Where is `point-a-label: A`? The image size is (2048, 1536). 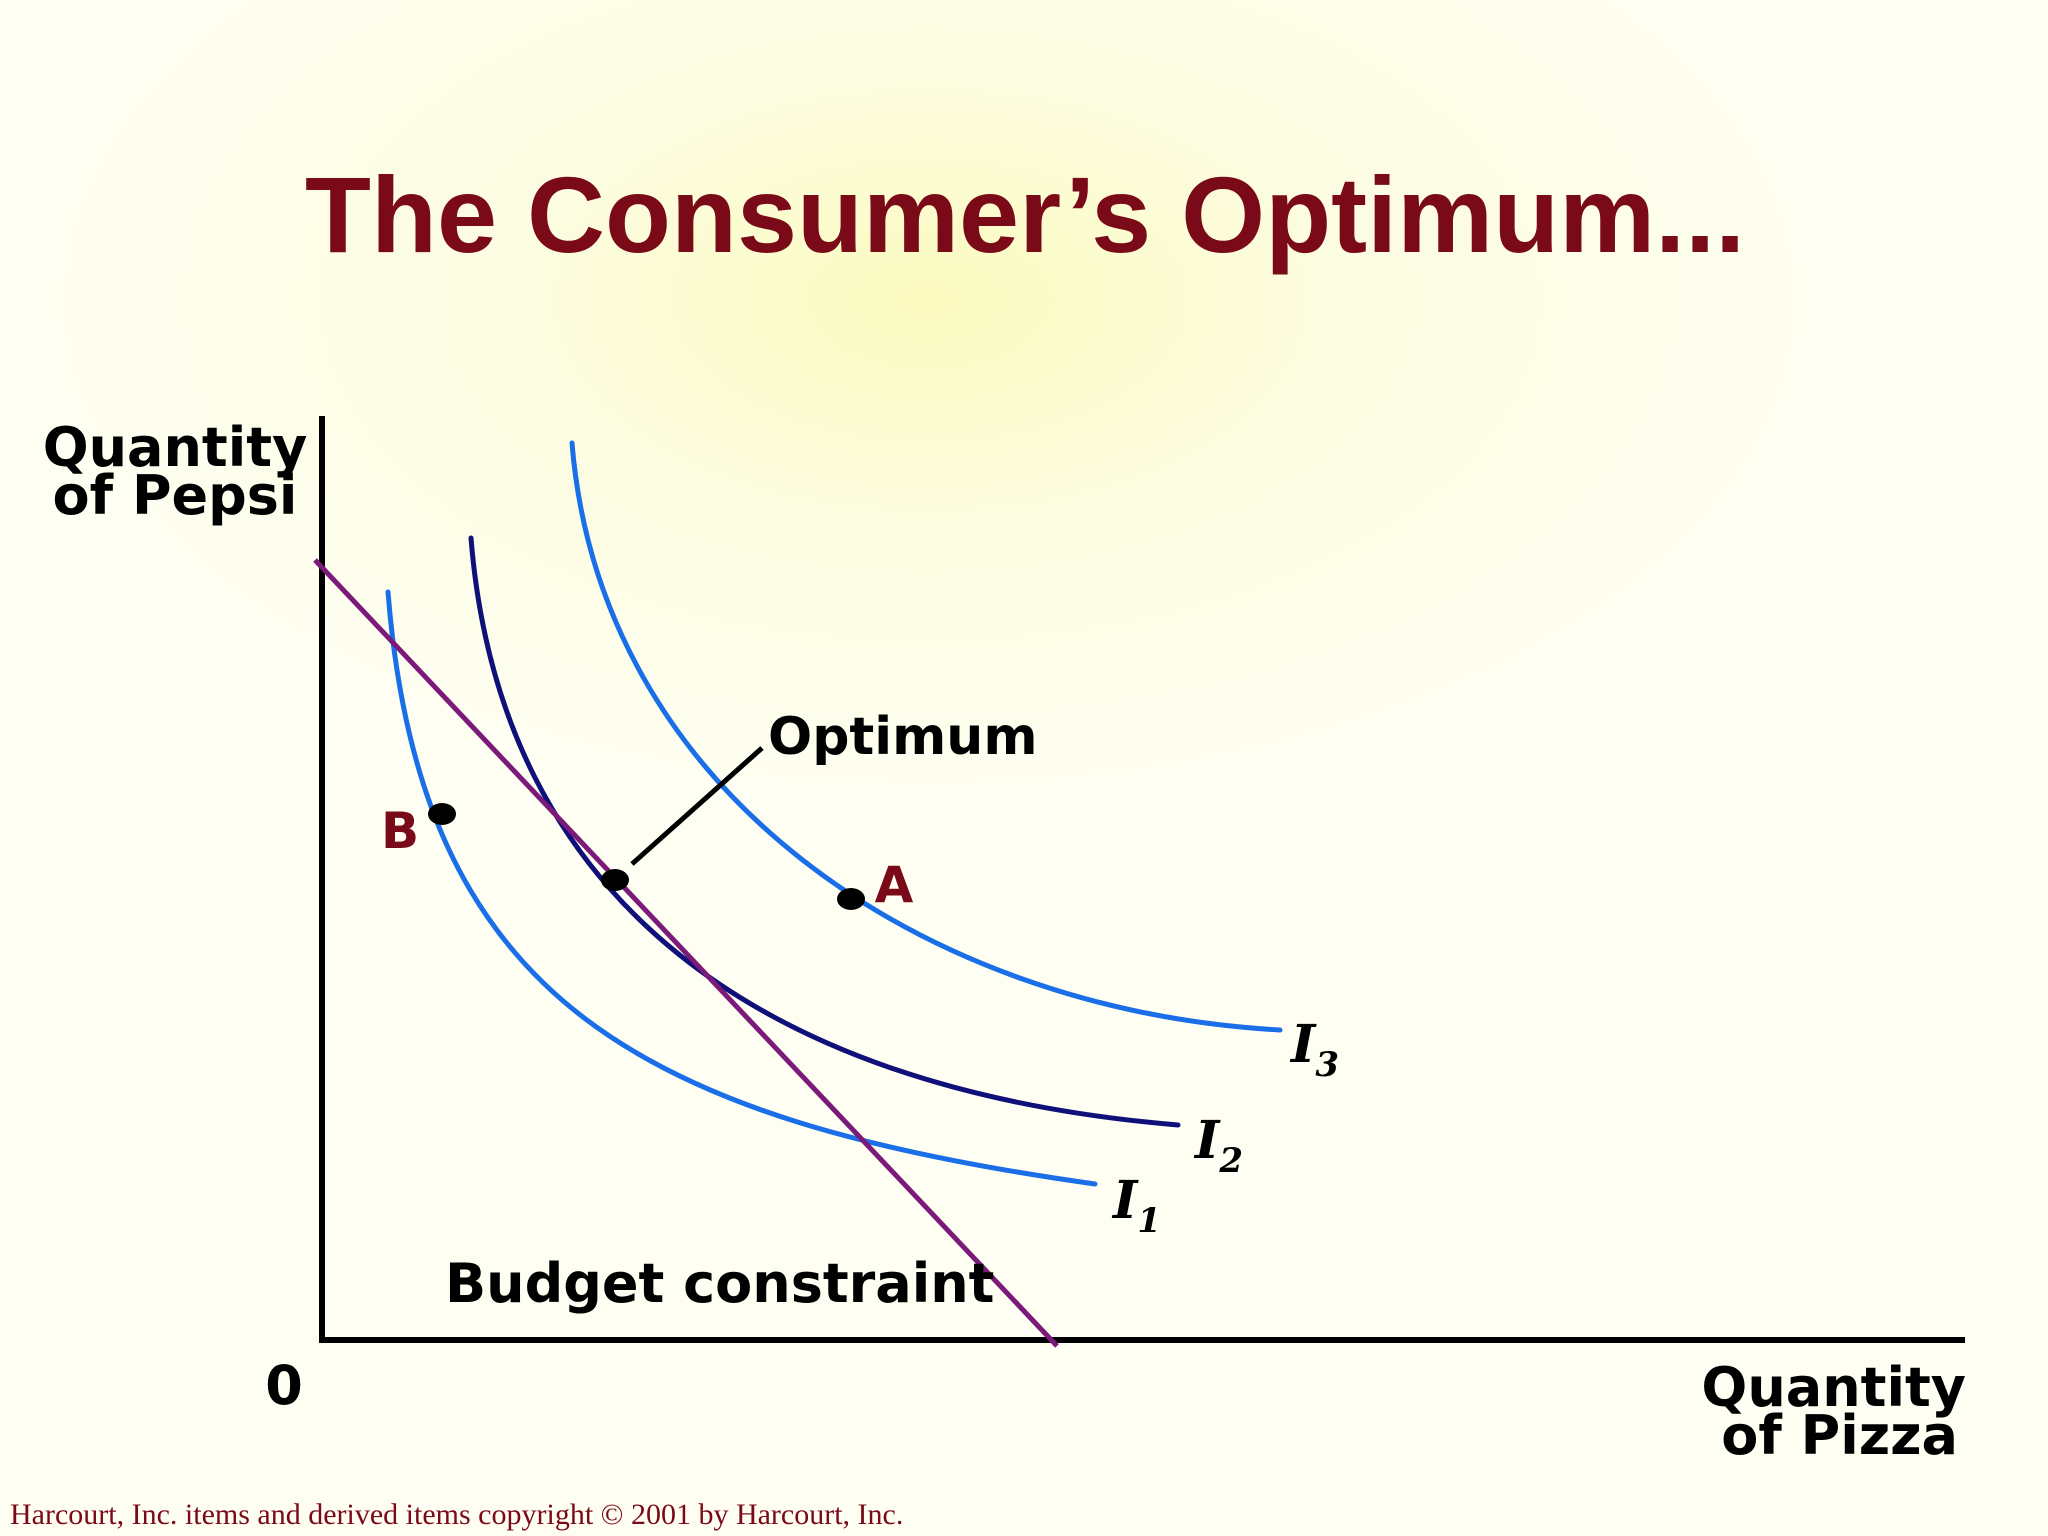 point-a-label: A is located at coordinates (894, 885).